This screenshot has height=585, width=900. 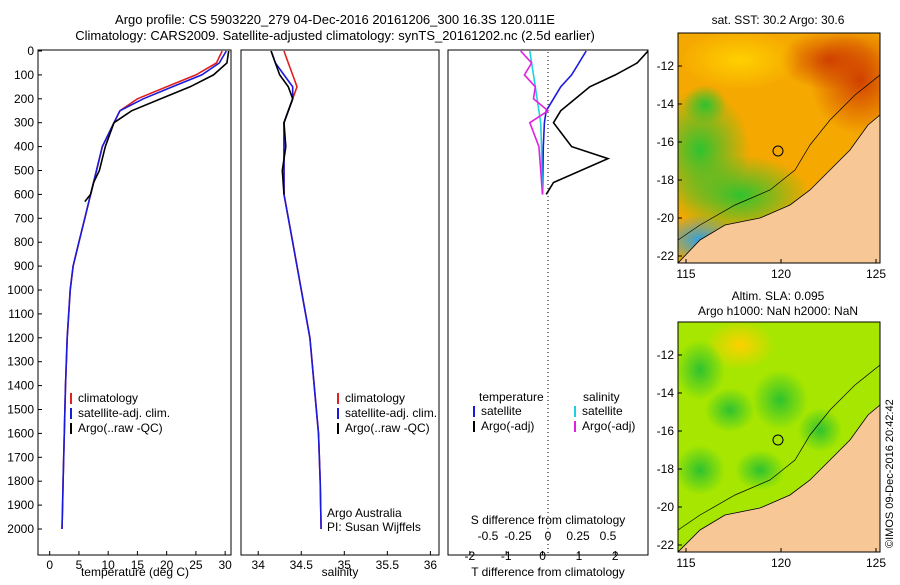 What do you see at coordinates (24, 242) in the screenshot?
I see `depth-tick-label: 800` at bounding box center [24, 242].